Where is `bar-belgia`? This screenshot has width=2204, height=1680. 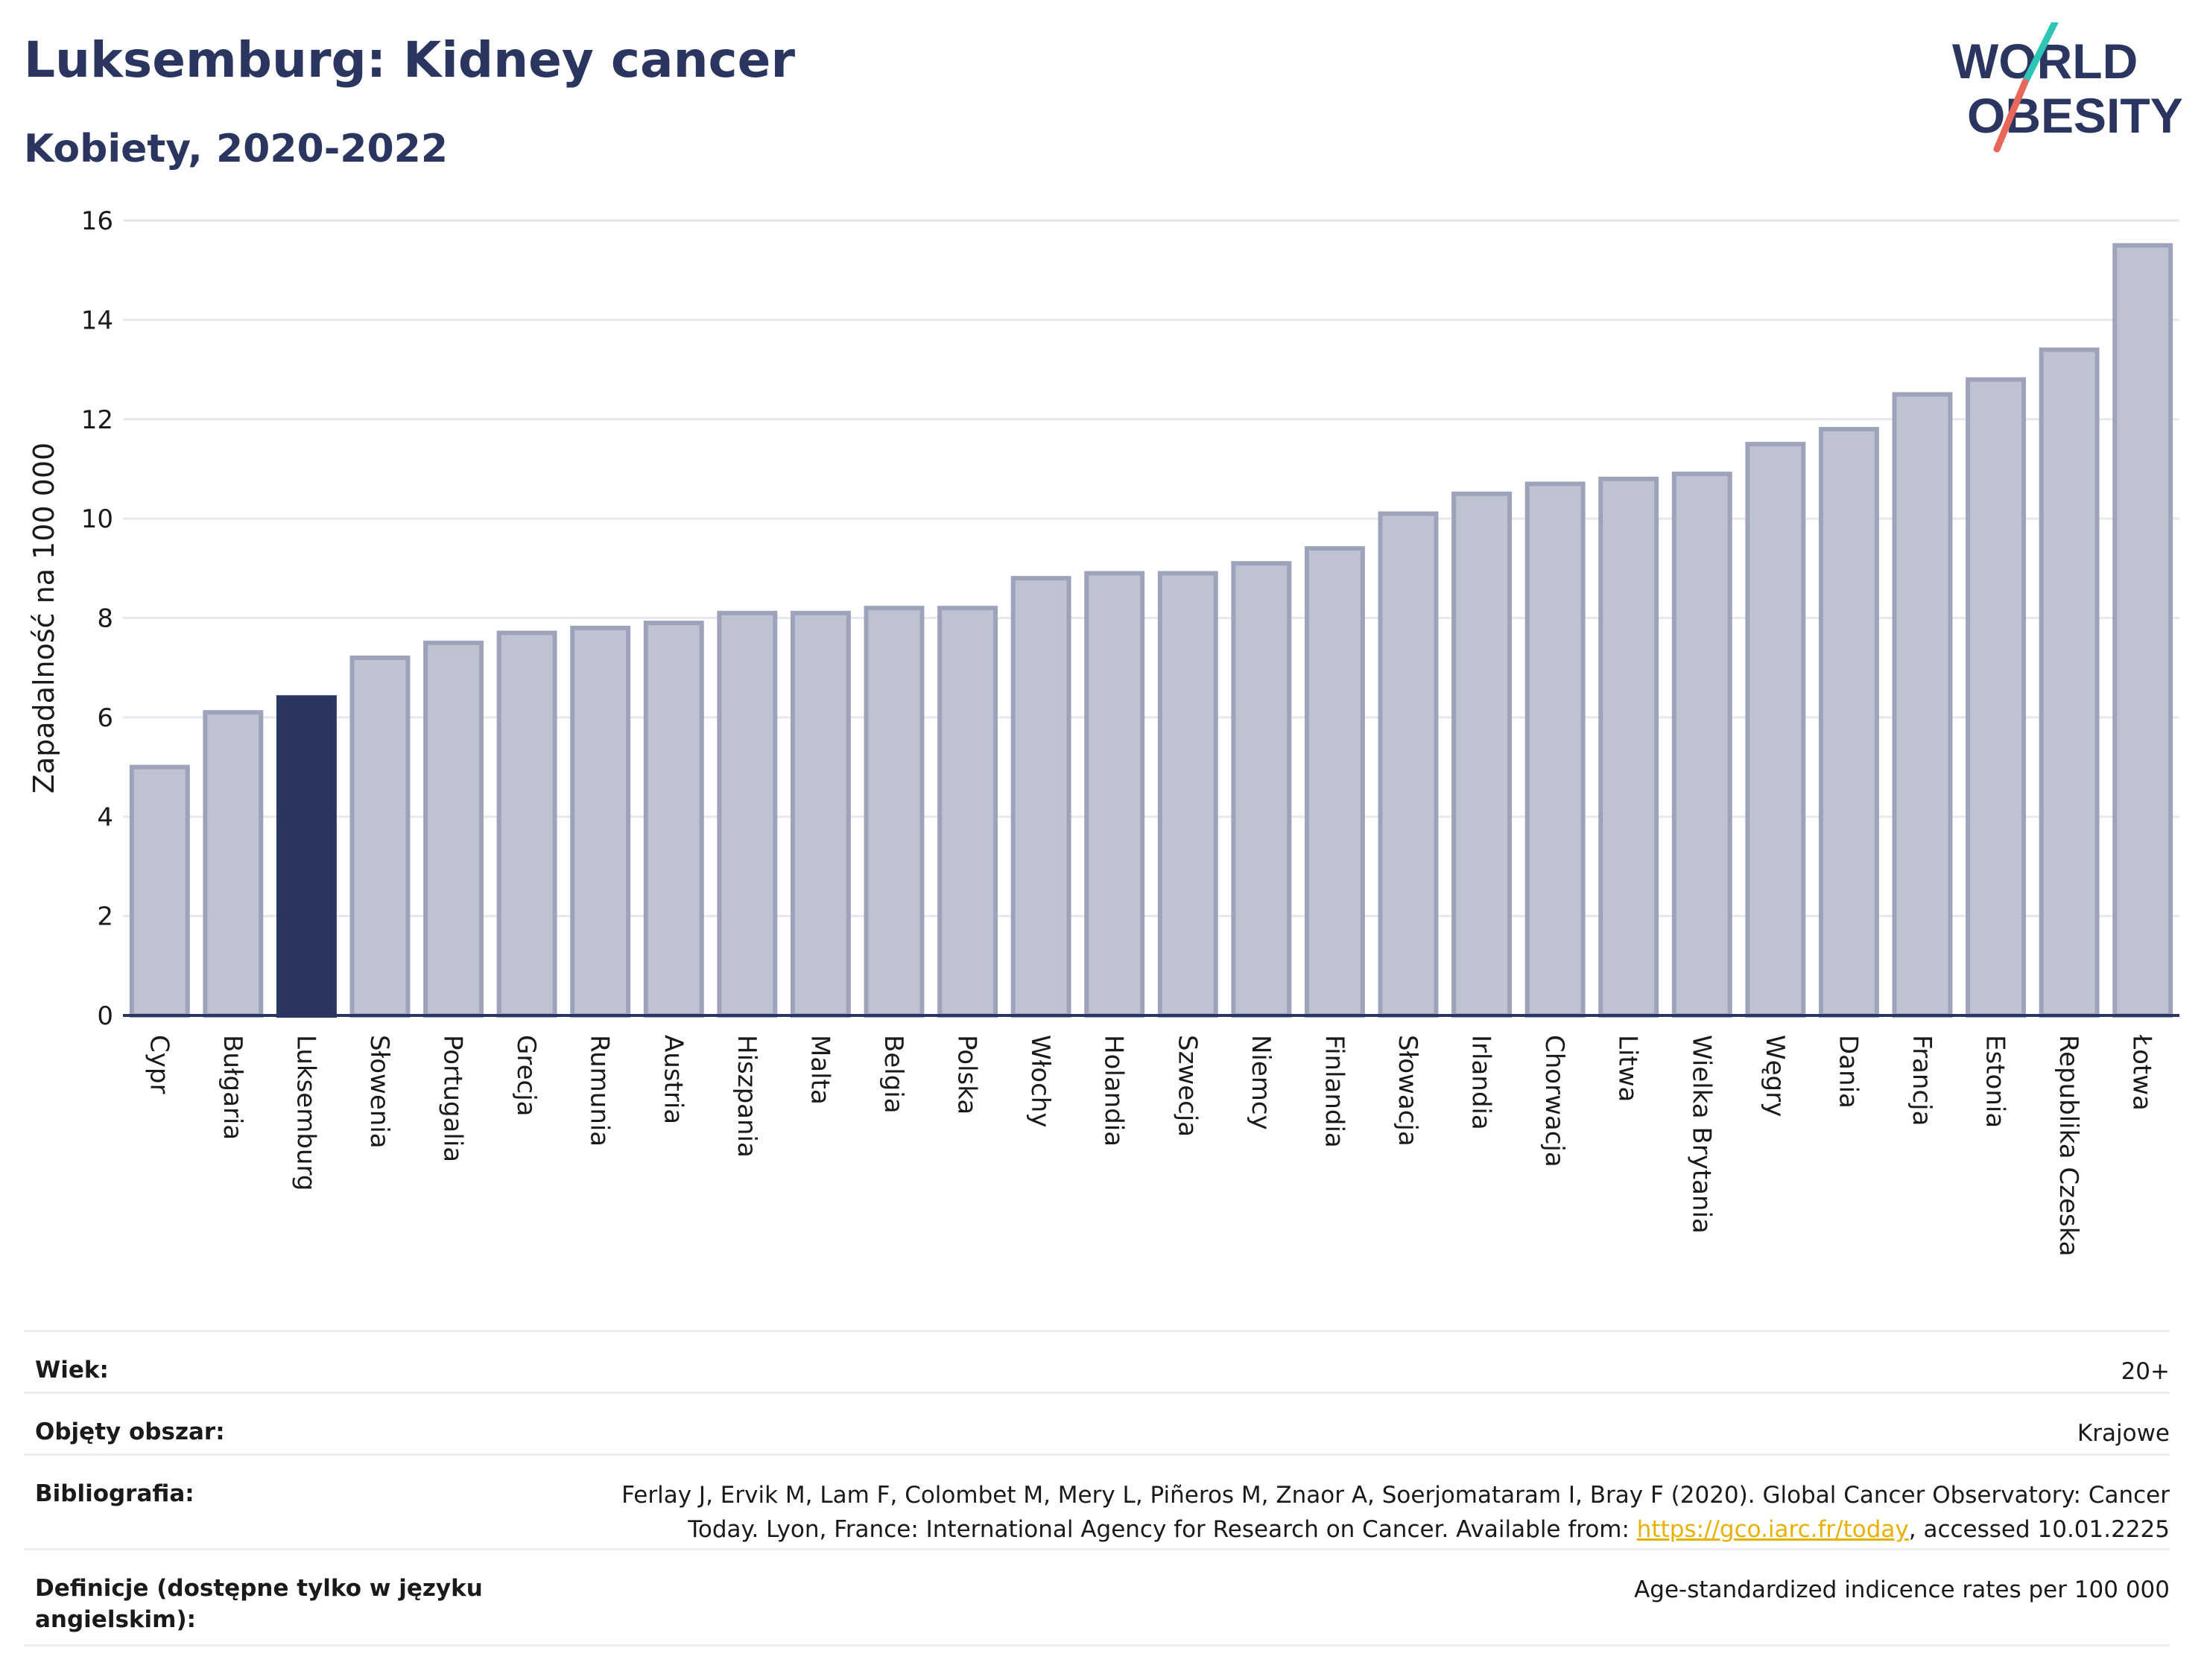
bar-belgia is located at coordinates (894, 812).